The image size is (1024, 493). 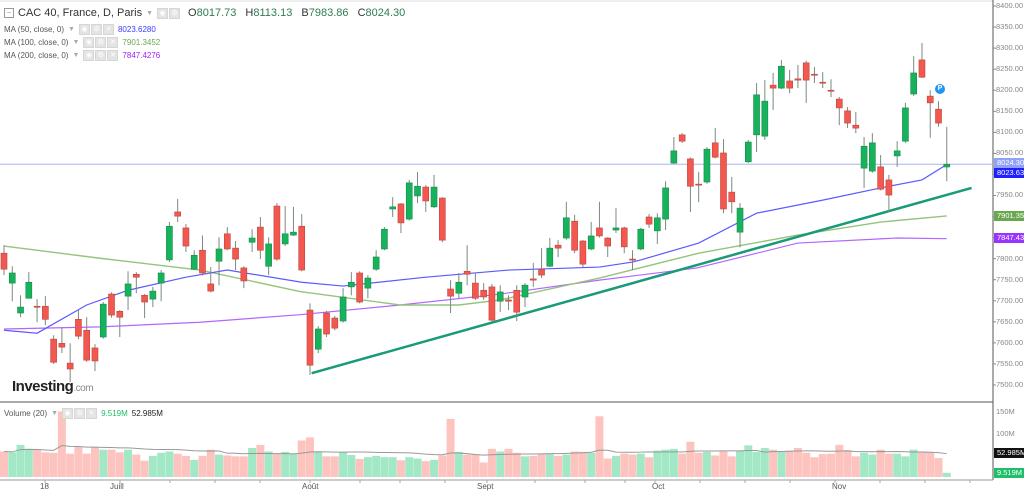 What do you see at coordinates (82, 55) in the screenshot?
I see `ma200-legend: MA (200, close, 0) ▼ ◉ ⚙ ✕ 7847.4276` at bounding box center [82, 55].